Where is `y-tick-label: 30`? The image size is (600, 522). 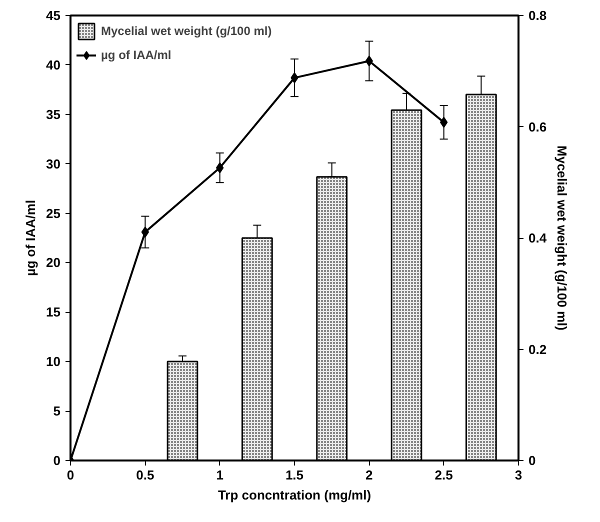
y-tick-label: 30 is located at coordinates (53, 164).